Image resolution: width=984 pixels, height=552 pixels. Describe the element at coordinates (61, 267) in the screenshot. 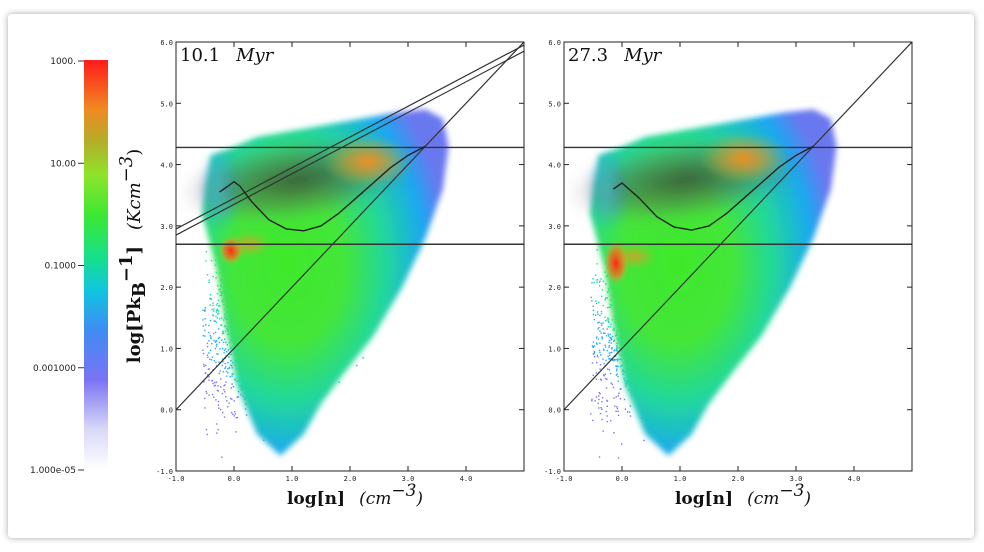

I see `colorbar-tick-label: 0.1000` at that location.